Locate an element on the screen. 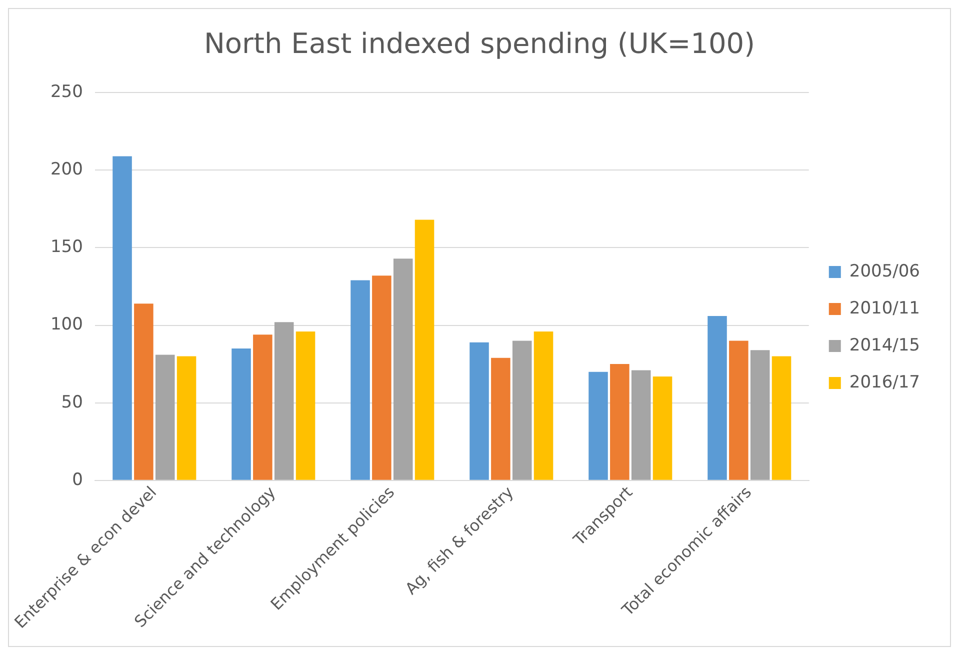 The height and width of the screenshot is (655, 959). y-tick-label: 200 is located at coordinates (66, 170).